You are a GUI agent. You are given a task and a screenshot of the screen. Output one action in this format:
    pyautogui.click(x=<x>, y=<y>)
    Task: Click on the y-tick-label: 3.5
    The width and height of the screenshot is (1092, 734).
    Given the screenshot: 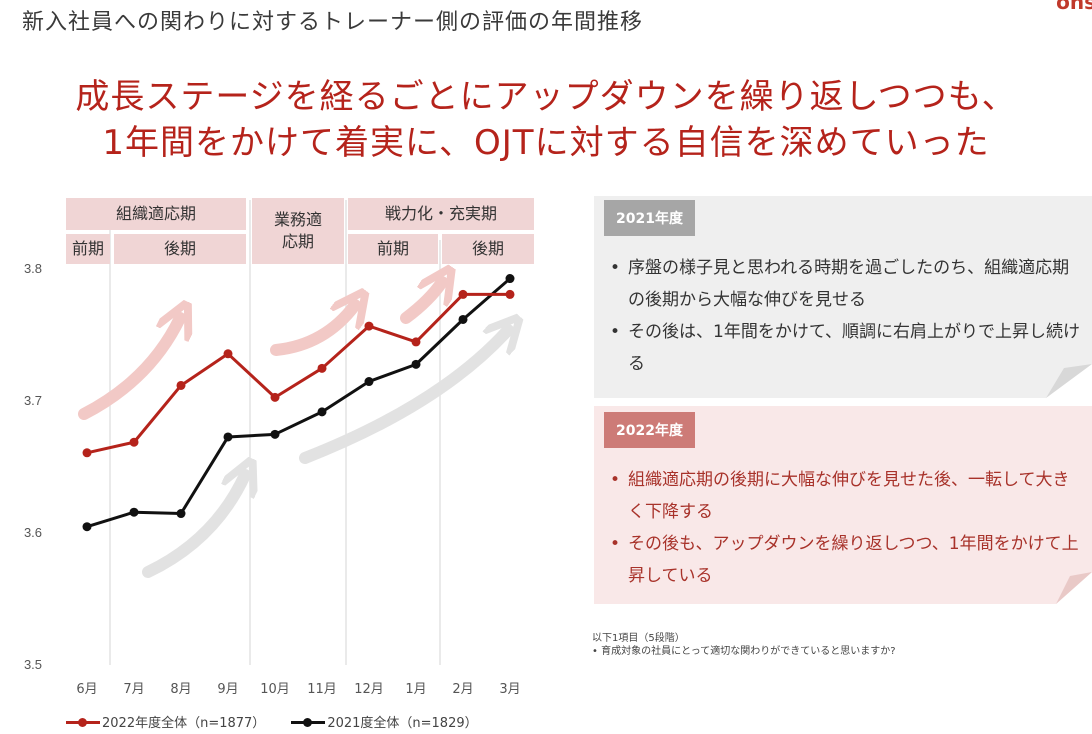 What is the action you would take?
    pyautogui.click(x=33, y=664)
    